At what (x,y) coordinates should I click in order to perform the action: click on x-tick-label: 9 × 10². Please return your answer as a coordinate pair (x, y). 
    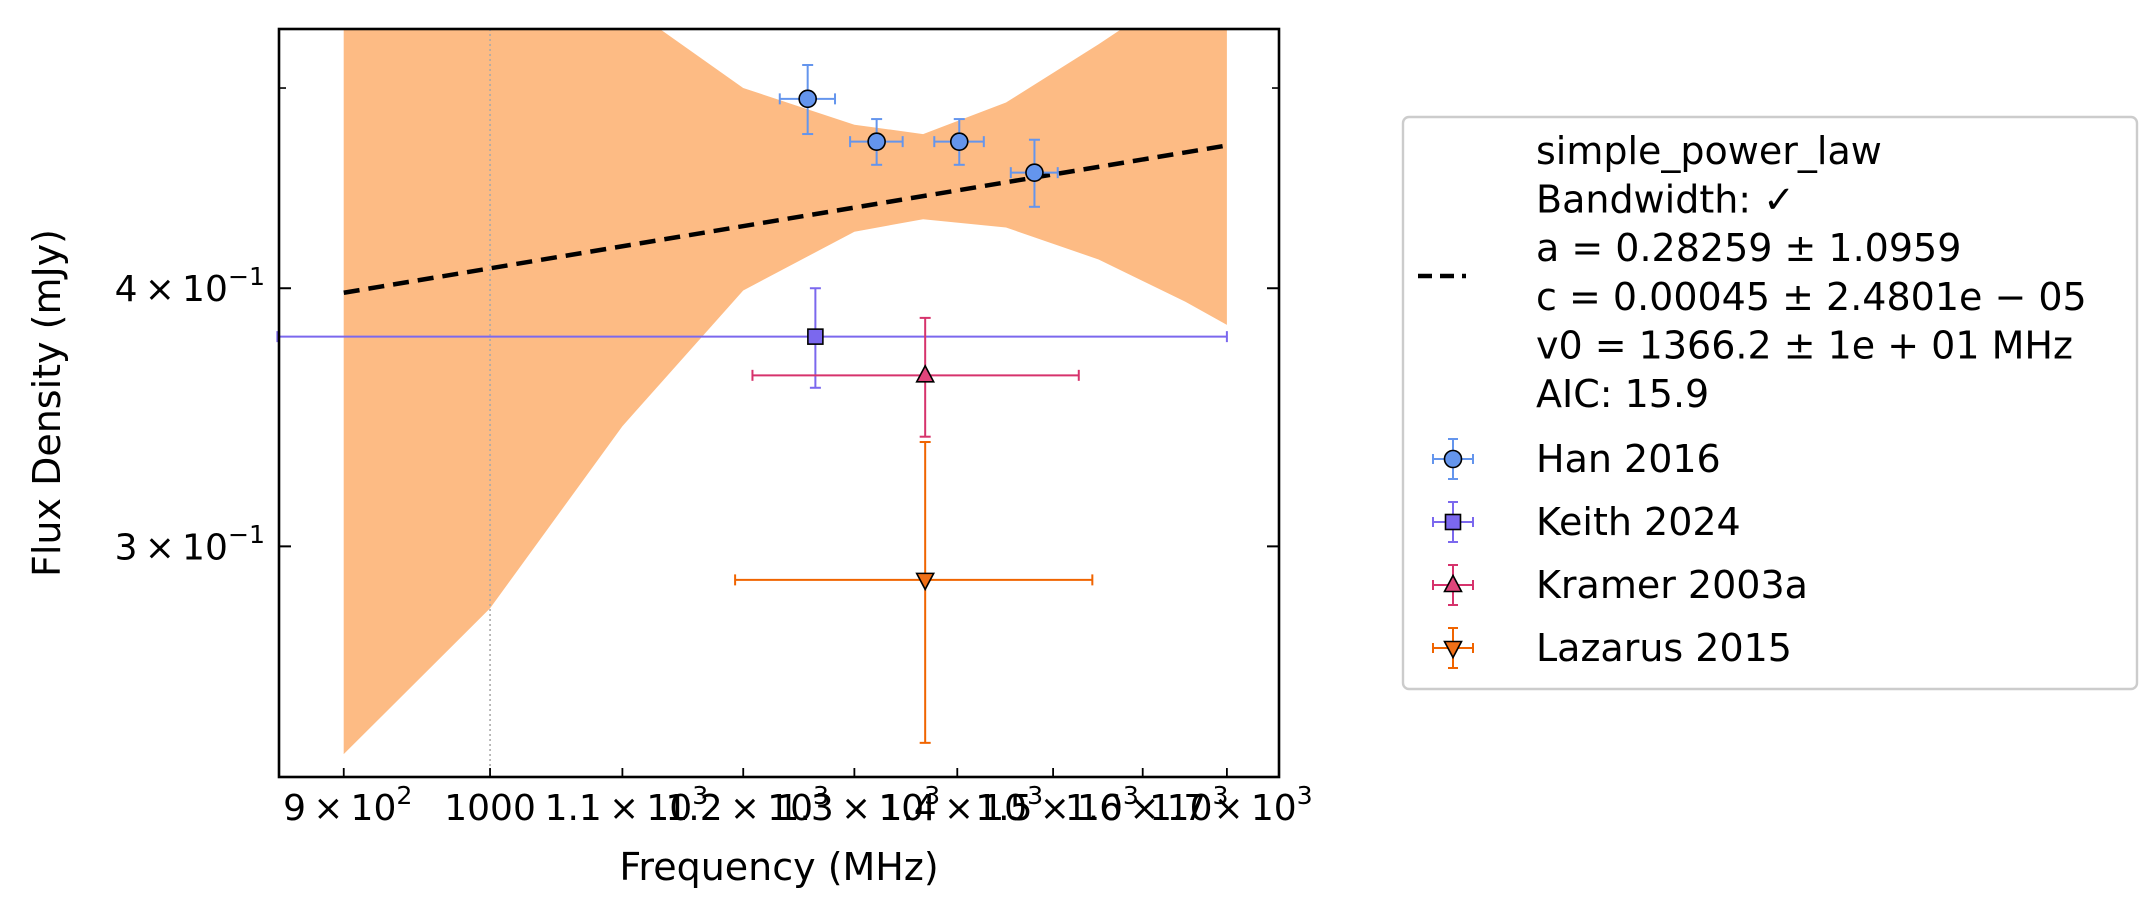
    Looking at the image, I should click on (347, 805).